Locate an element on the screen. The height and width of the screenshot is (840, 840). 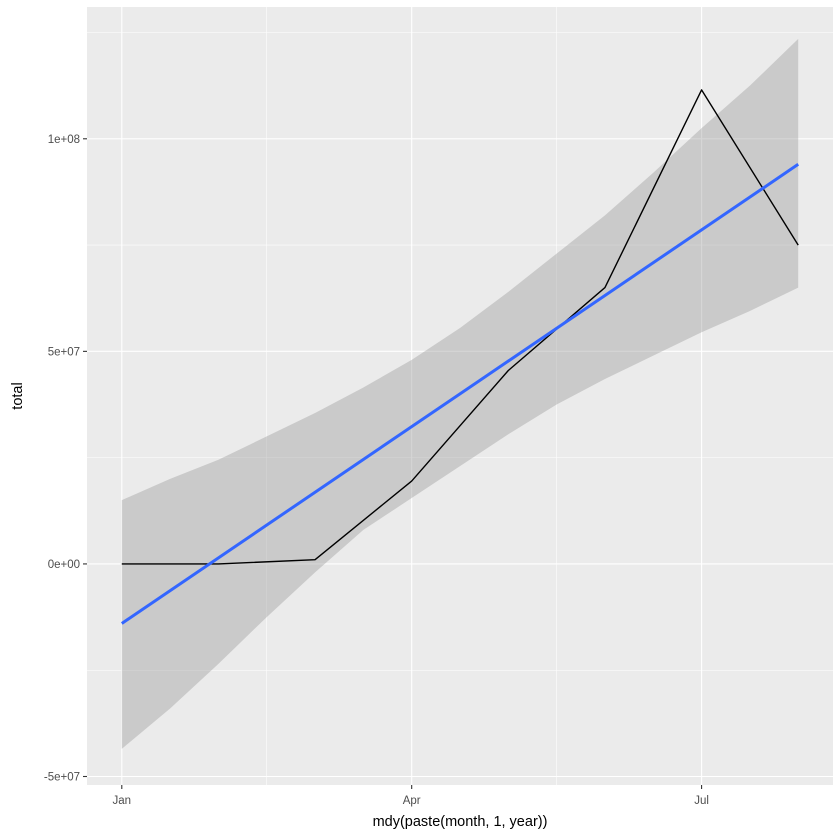
y-tick-label: 1e+08 is located at coordinates (64, 140).